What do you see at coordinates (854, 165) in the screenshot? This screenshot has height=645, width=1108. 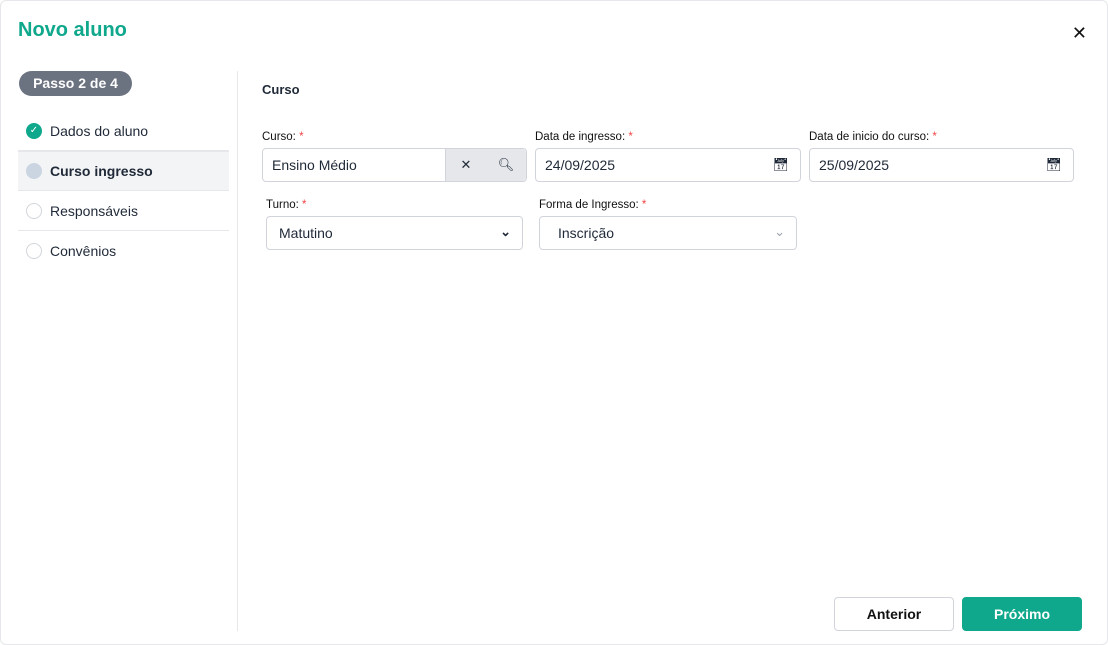 I see `data-inicio-value: 25/09/2025` at bounding box center [854, 165].